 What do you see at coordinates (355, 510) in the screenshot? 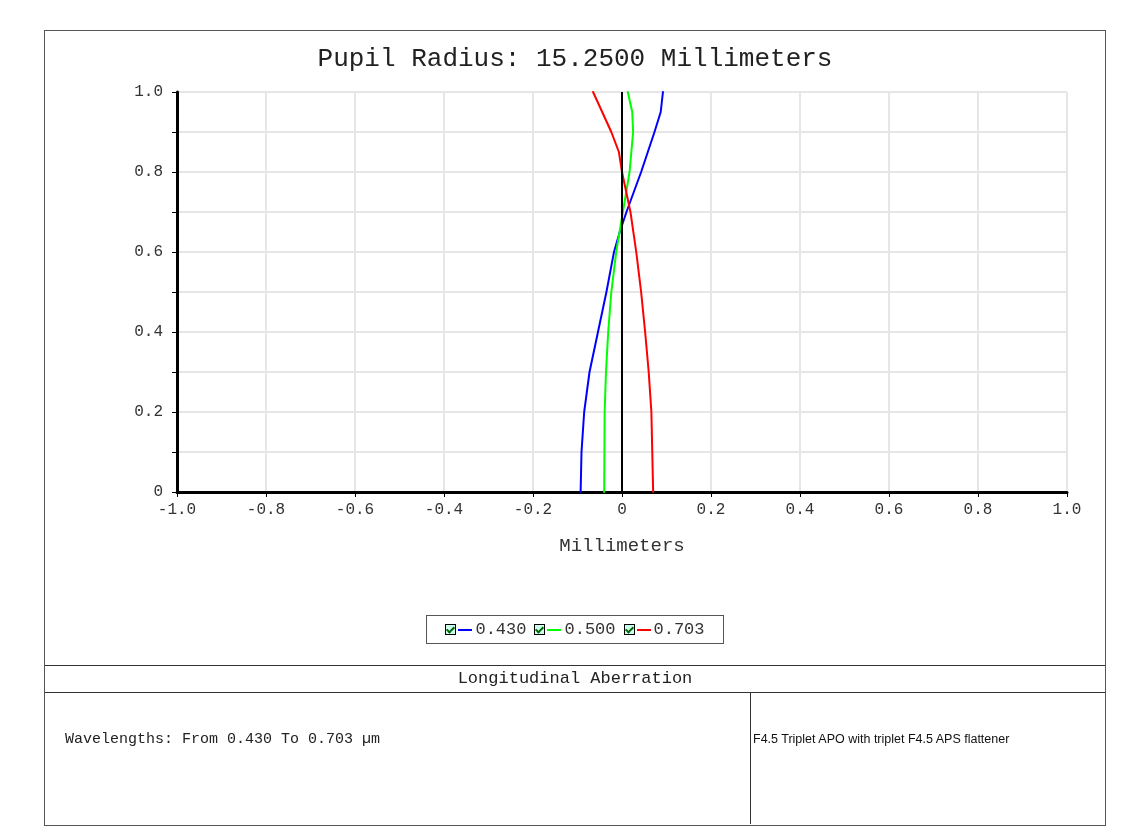
I see `x-tick-label: -0.6` at bounding box center [355, 510].